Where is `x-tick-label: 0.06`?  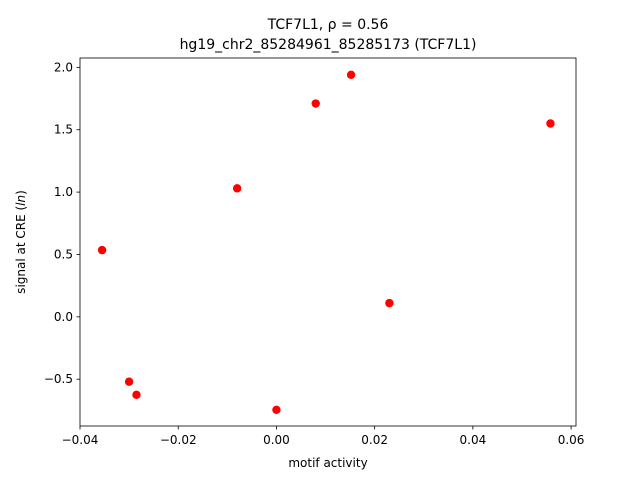 x-tick-label: 0.06 is located at coordinates (571, 440).